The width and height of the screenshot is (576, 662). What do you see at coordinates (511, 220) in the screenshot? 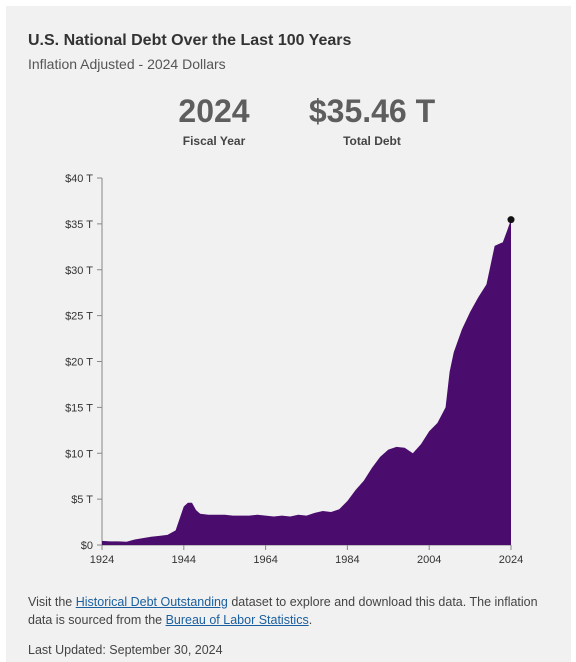
I see `latest-value-marker` at bounding box center [511, 220].